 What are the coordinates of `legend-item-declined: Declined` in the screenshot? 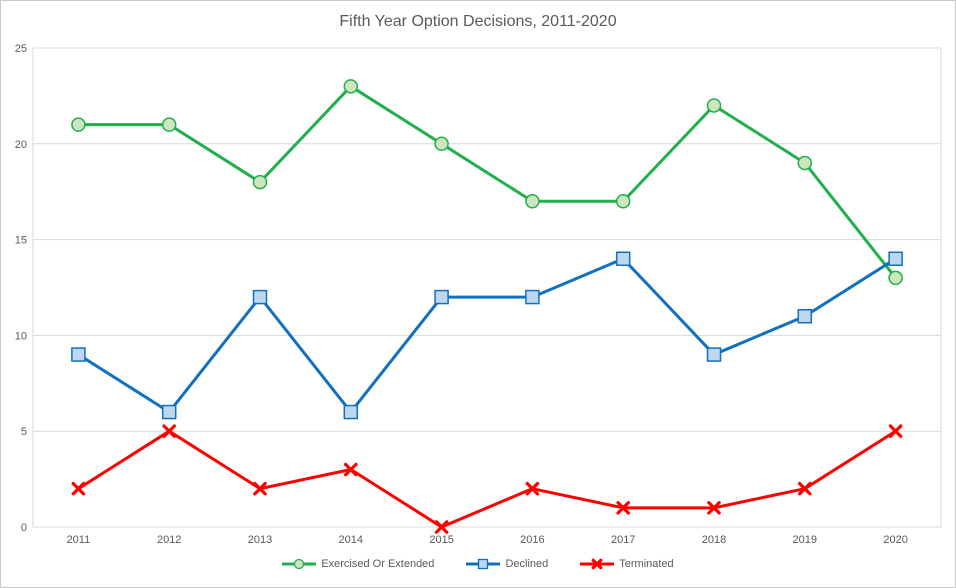 It's located at (507, 564).